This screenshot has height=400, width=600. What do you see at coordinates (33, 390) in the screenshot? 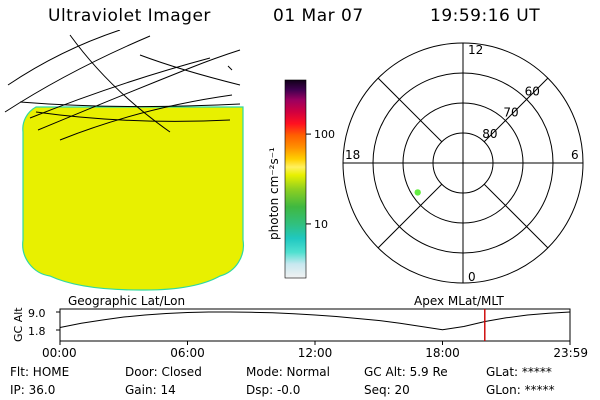
I see `ip-info: IP: 36.0` at bounding box center [33, 390].